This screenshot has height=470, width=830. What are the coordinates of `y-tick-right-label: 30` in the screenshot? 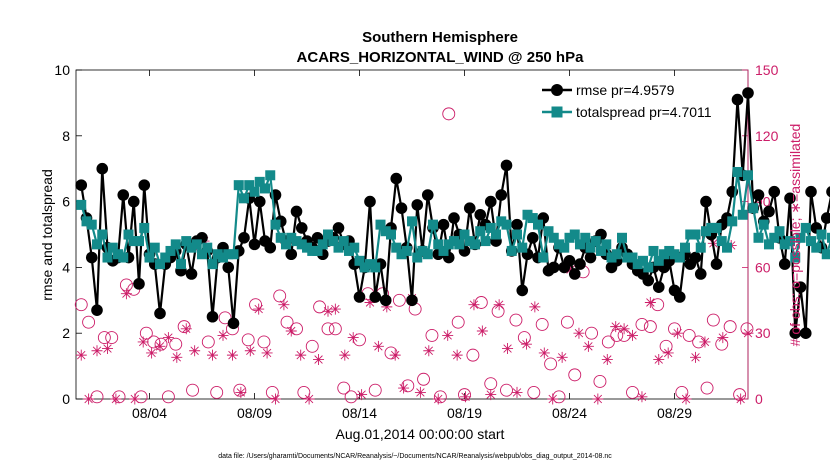 It's located at (763, 333).